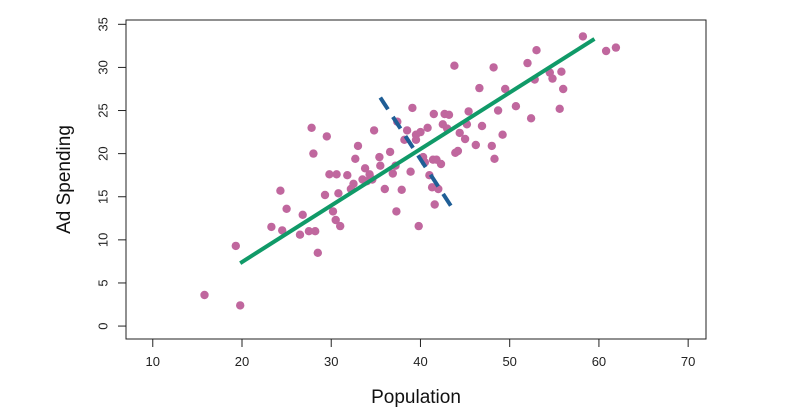  What do you see at coordinates (153, 361) in the screenshot?
I see `x-tick-label: 10` at bounding box center [153, 361].